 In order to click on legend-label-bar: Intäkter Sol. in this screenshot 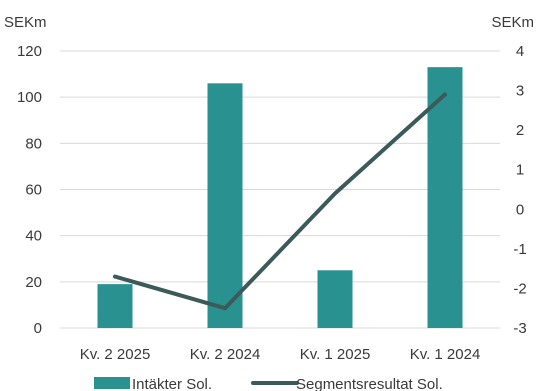, I will do `click(172, 383)`.